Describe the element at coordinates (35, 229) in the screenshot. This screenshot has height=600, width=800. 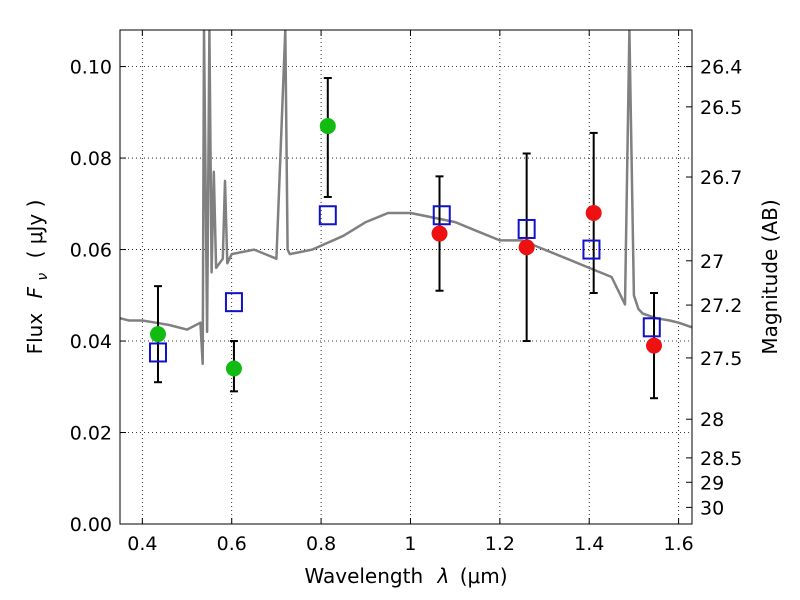
I see `y-axis-label-unit: ( μJy )` at that location.